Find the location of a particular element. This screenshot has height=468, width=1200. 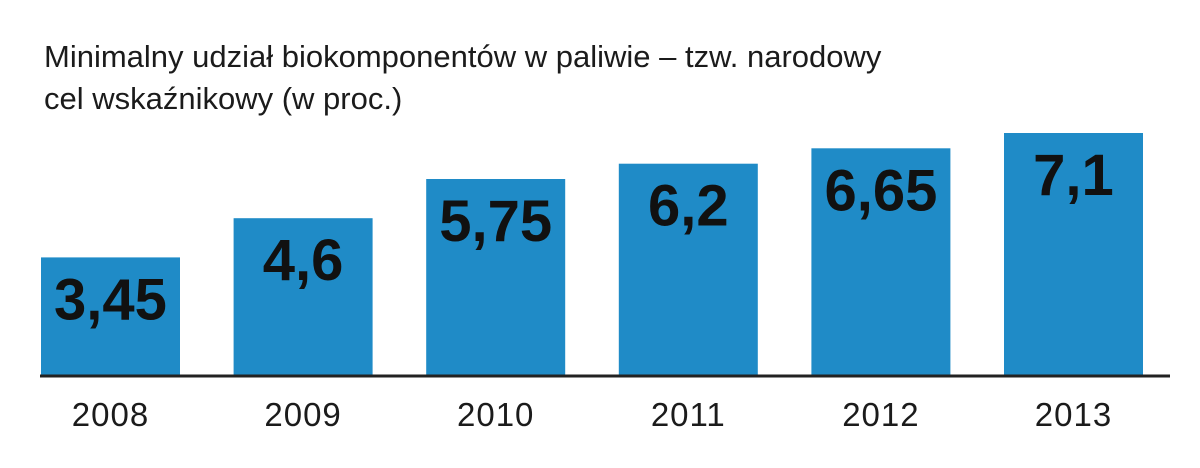

value-label-2008: 3,45 is located at coordinates (110, 299).